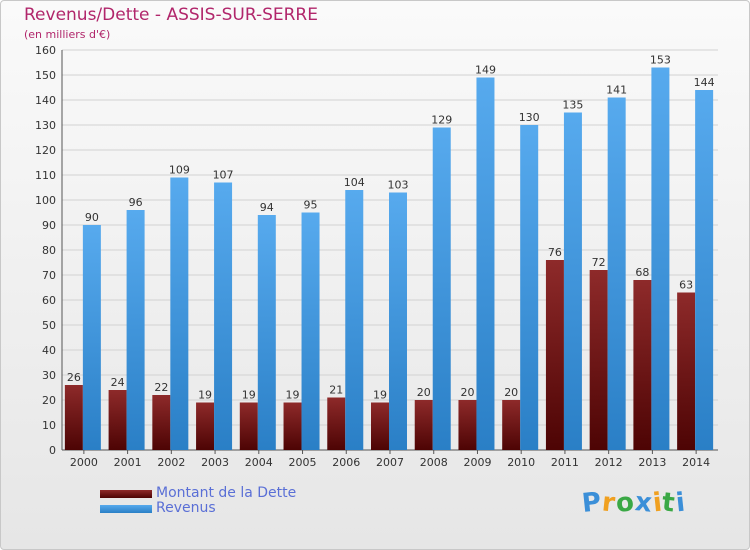  I want to click on data-label: 96, so click(136, 202).